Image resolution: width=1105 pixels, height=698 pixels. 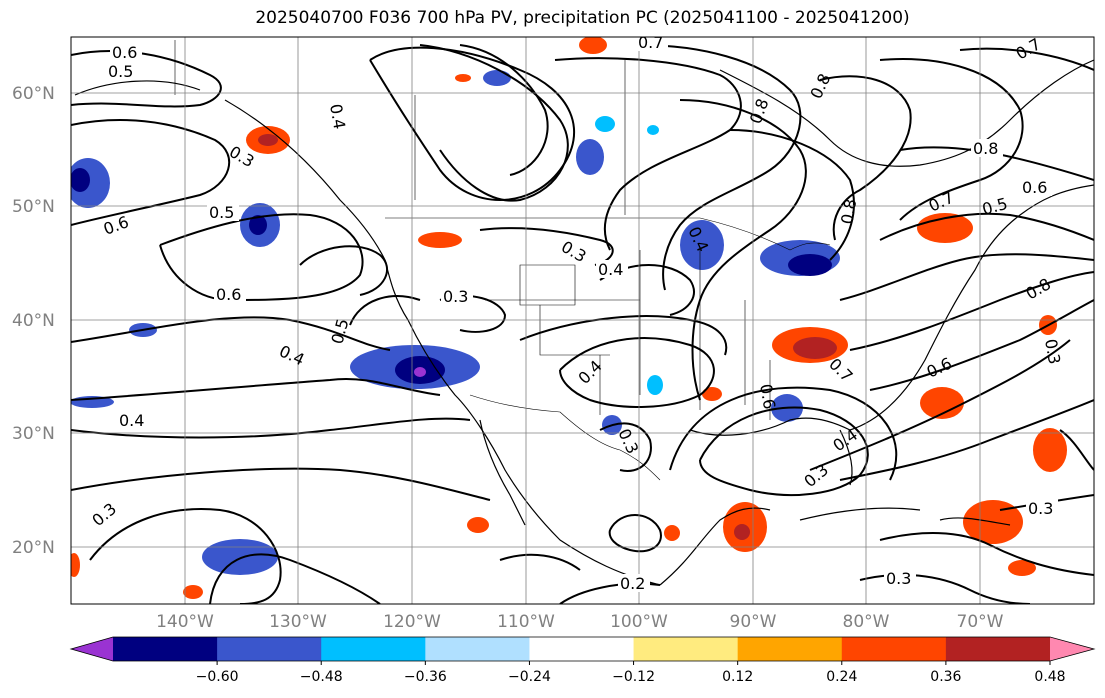 I want to click on colorbar-tick-label: 0.24, so click(x=841, y=677).